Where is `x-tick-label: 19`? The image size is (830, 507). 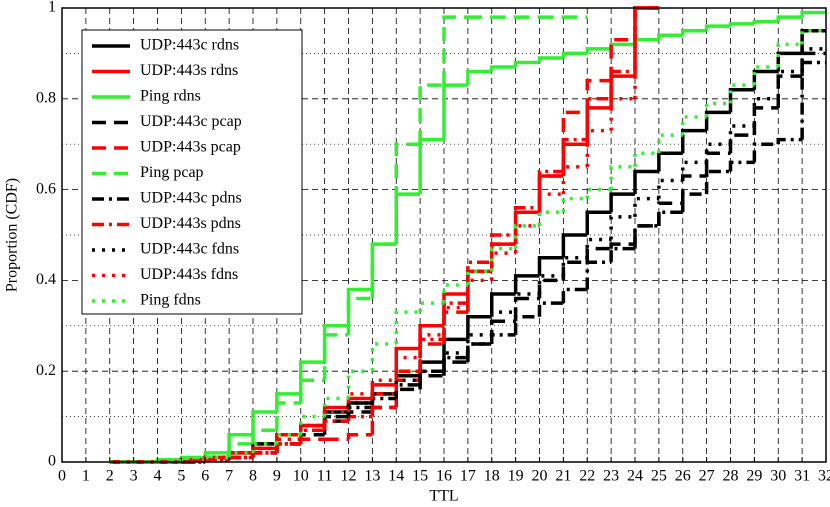 x-tick-label: 19 is located at coordinates (516, 476).